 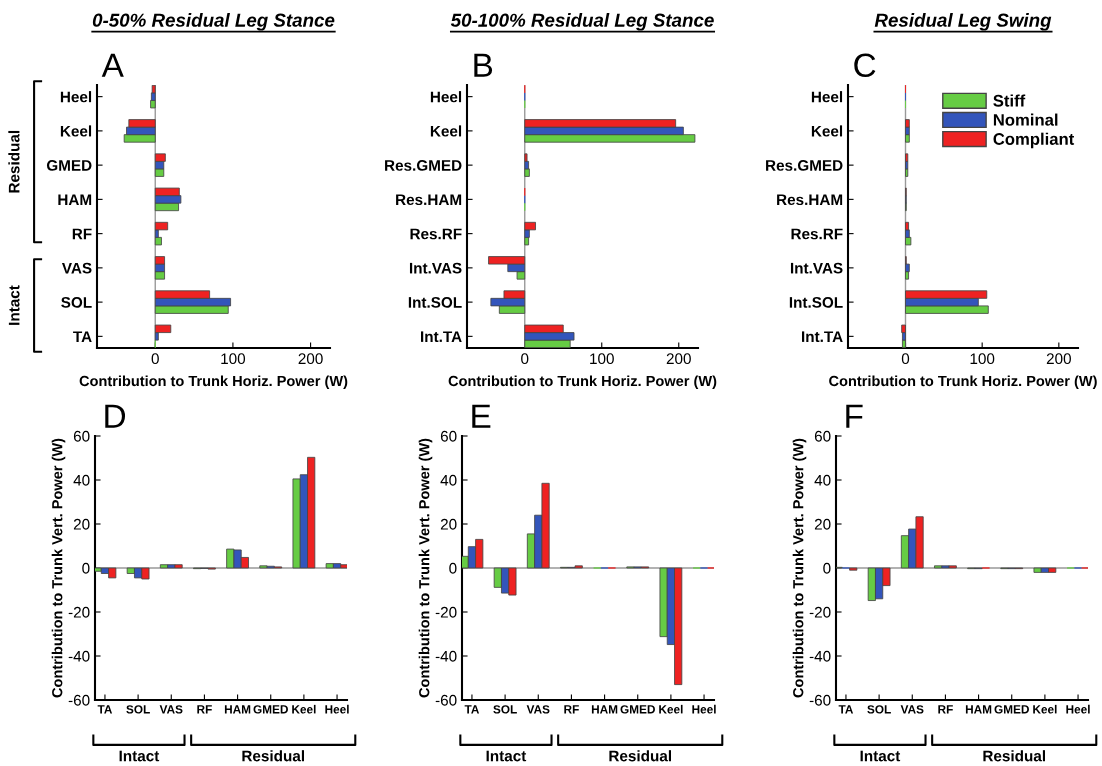 What do you see at coordinates (112, 65) in the screenshot?
I see `text: A` at bounding box center [112, 65].